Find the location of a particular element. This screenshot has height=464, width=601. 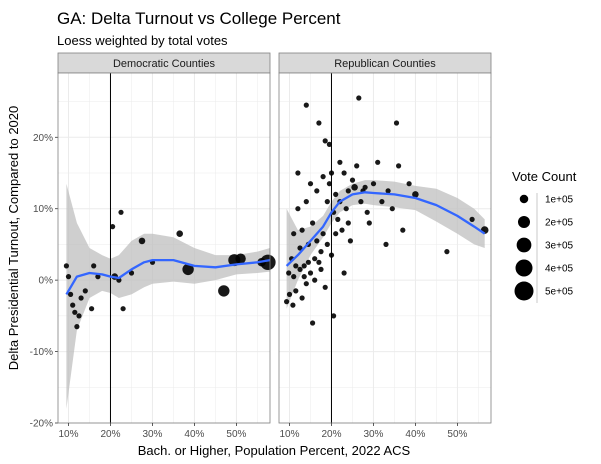

y-tick-label: -20% is located at coordinates (41, 424).